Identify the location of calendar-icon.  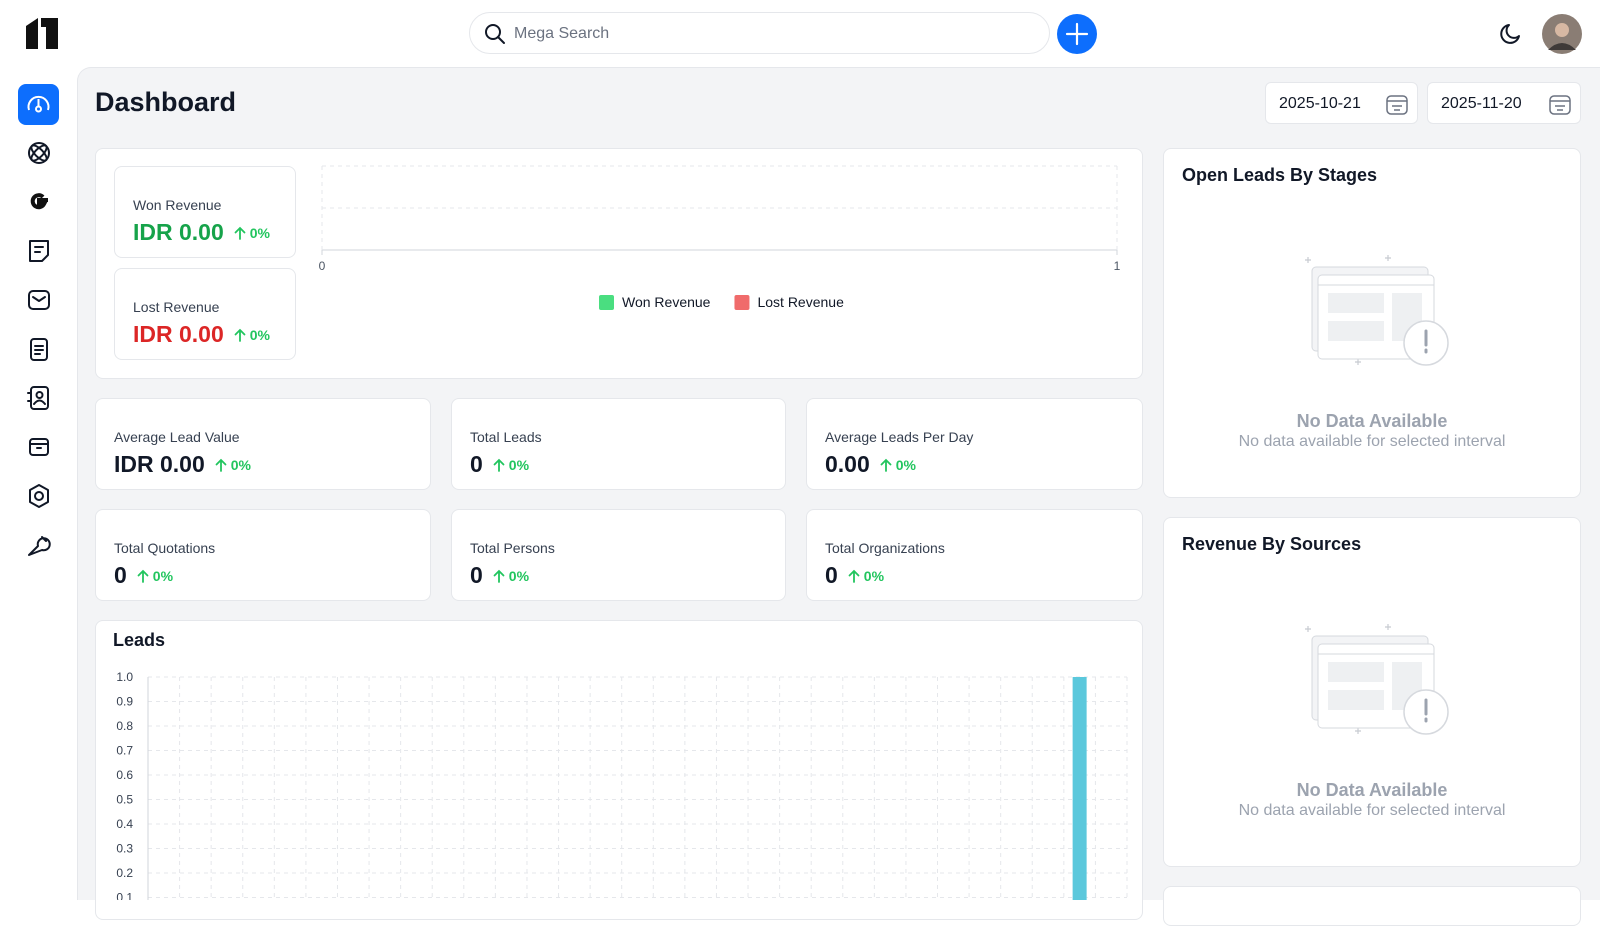
(1560, 105).